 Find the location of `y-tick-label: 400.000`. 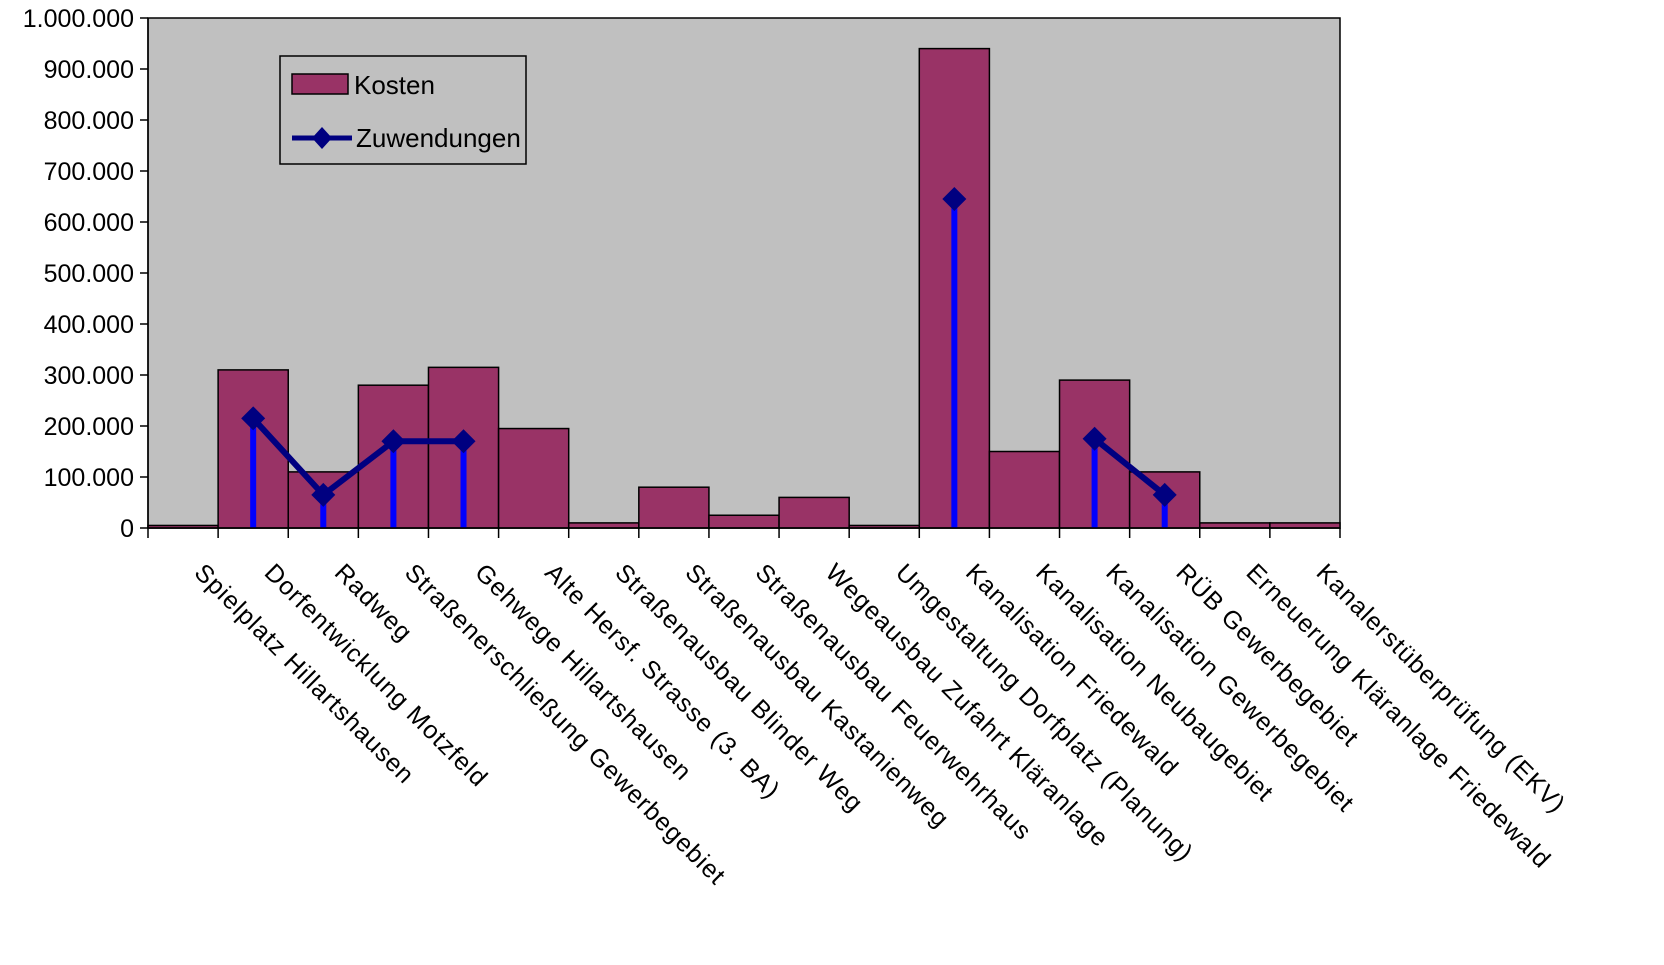

y-tick-label: 400.000 is located at coordinates (89, 325).